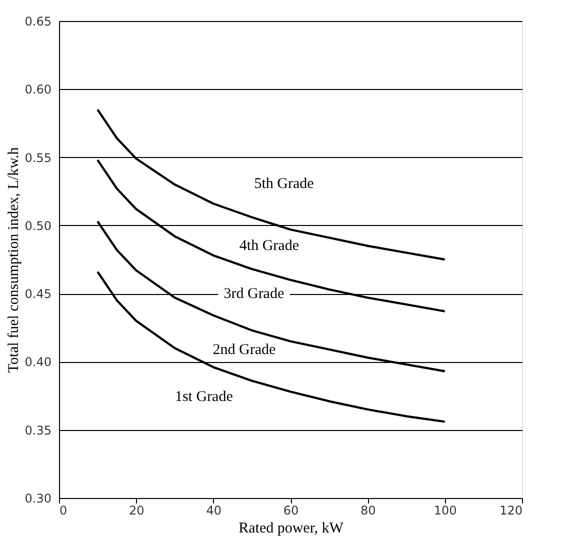 The height and width of the screenshot is (548, 576). Describe the element at coordinates (38, 499) in the screenshot. I see `y-tick-label: 0.30` at that location.